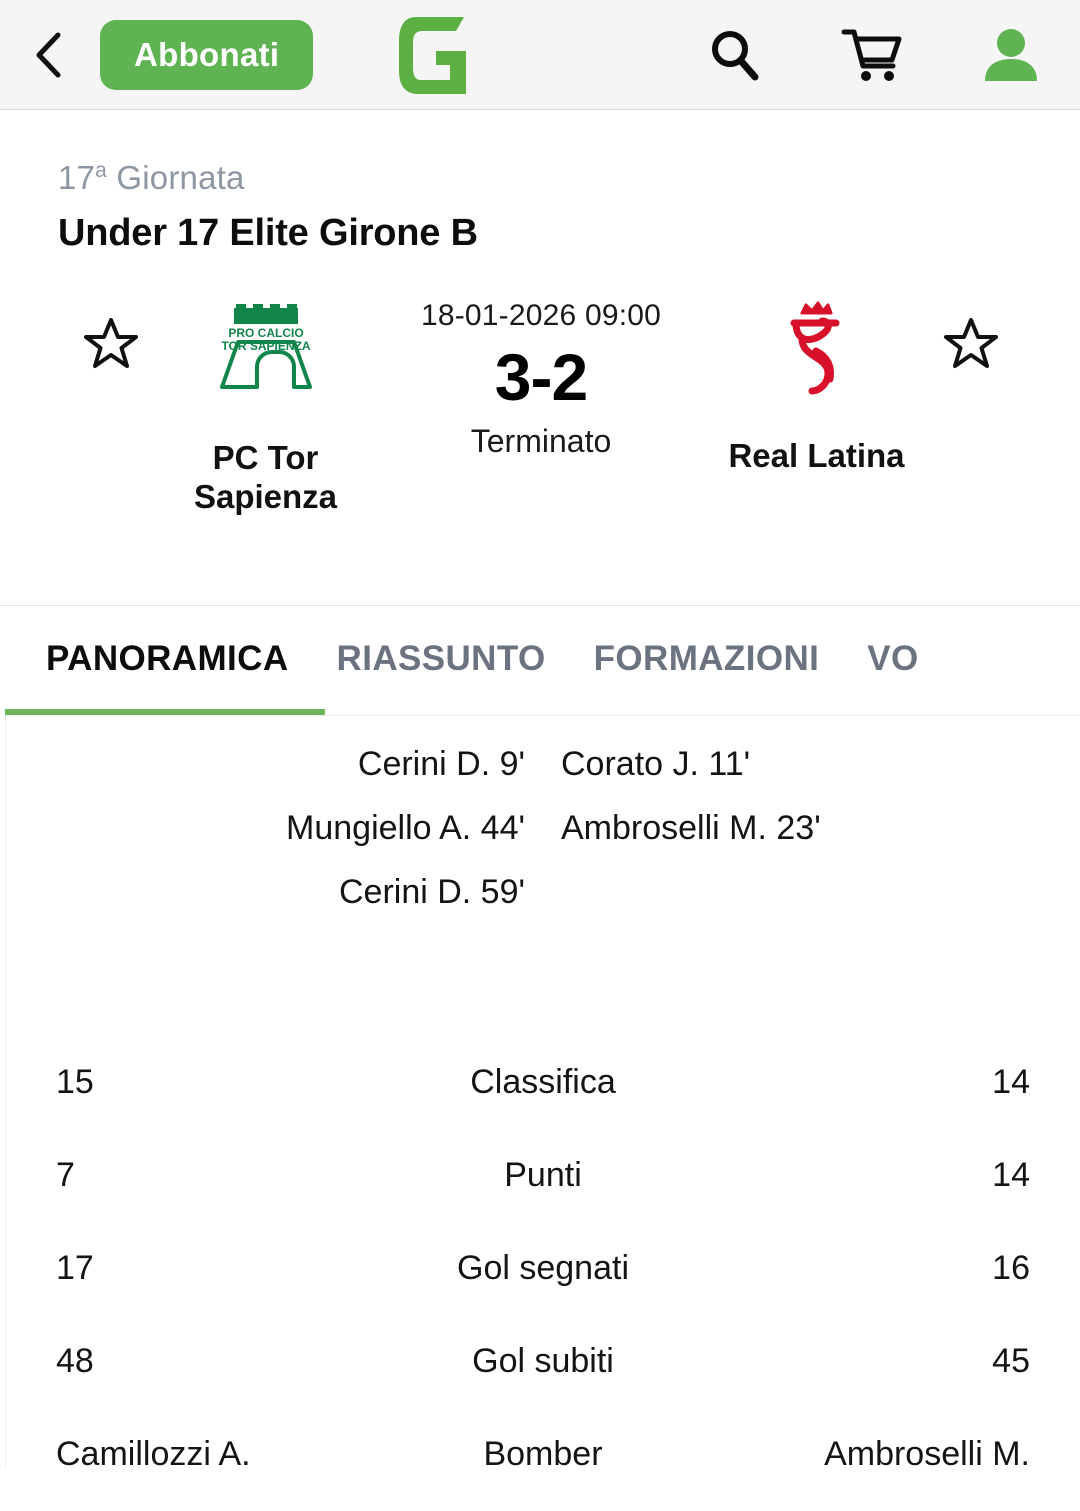 The height and width of the screenshot is (1511, 1080). Describe the element at coordinates (541, 440) in the screenshot. I see `match-status: Terminato` at that location.